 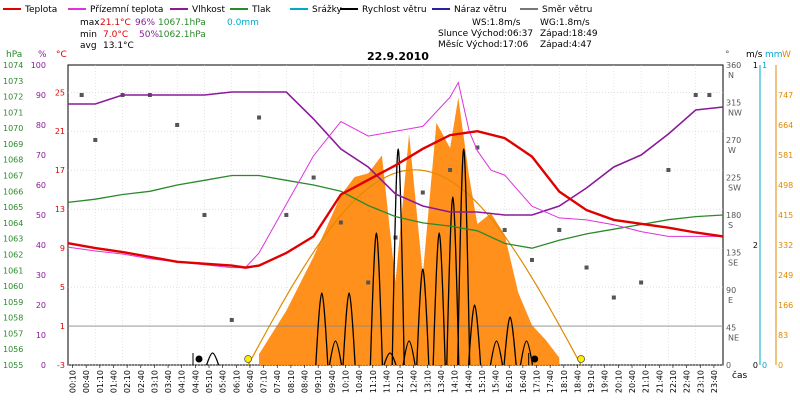 I want to click on time-tick-label: 16:40, so click(x=523, y=381).